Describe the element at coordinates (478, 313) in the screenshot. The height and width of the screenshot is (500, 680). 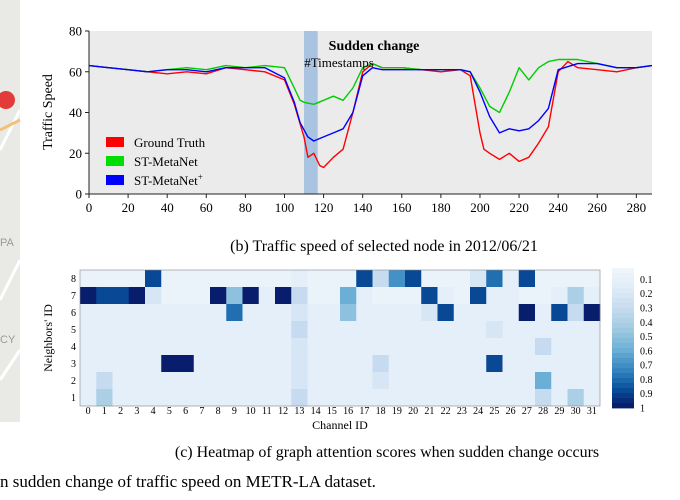
I see `heatmap-cell-n6-c24` at that location.